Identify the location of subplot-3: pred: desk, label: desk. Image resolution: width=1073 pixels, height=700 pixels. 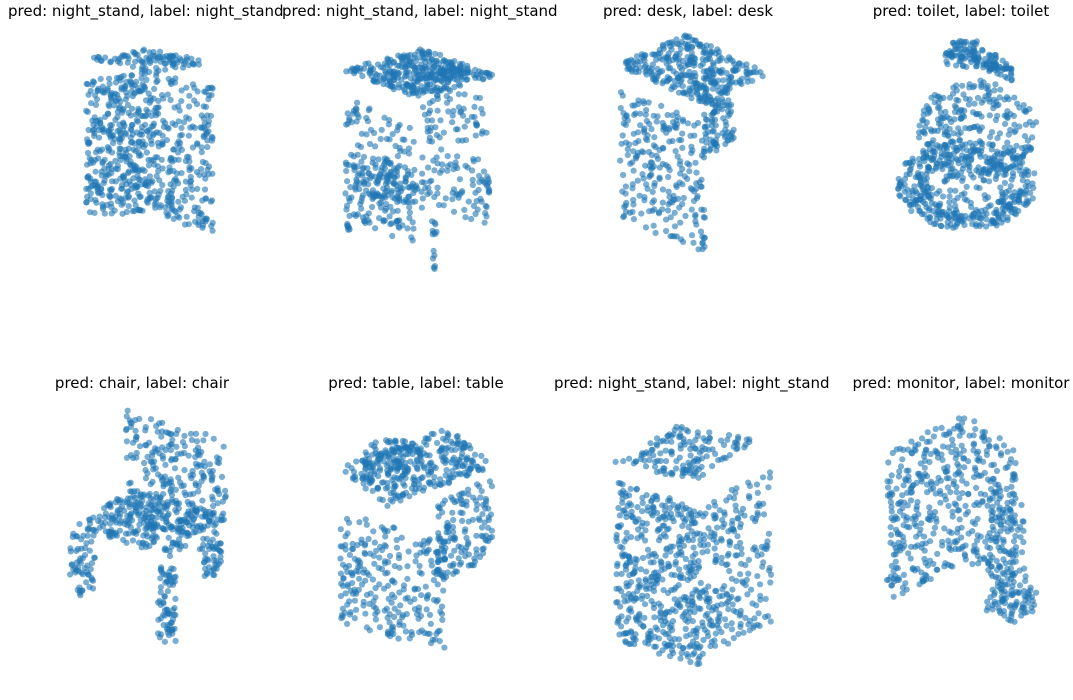
(688, 164).